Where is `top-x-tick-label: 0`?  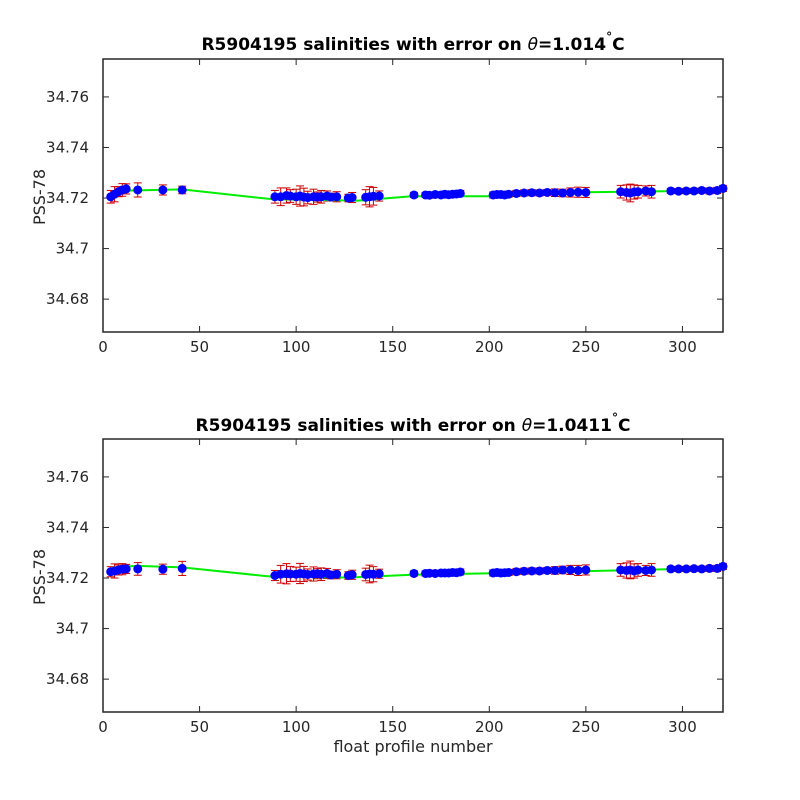 top-x-tick-label: 0 is located at coordinates (103, 347).